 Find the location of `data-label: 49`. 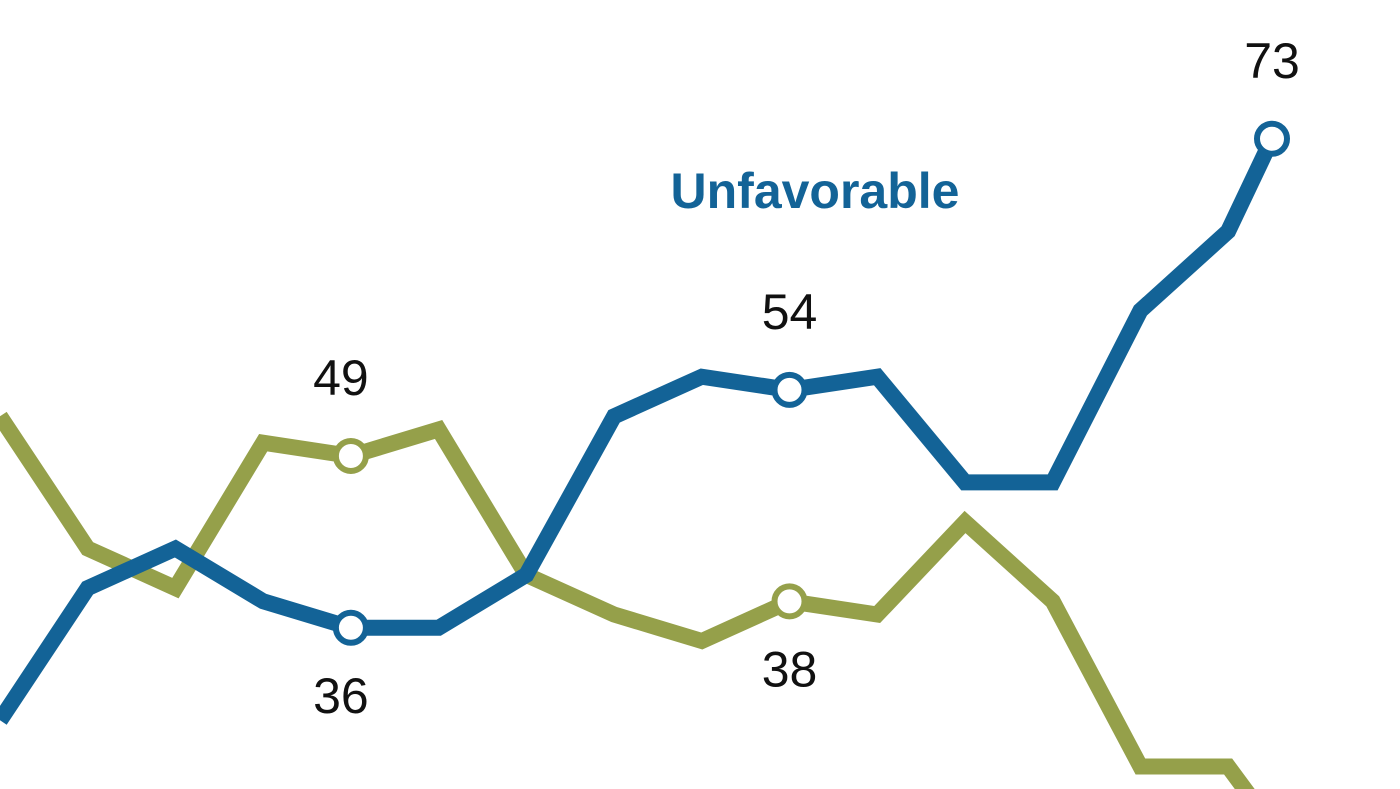

data-label: 49 is located at coordinates (341, 378).